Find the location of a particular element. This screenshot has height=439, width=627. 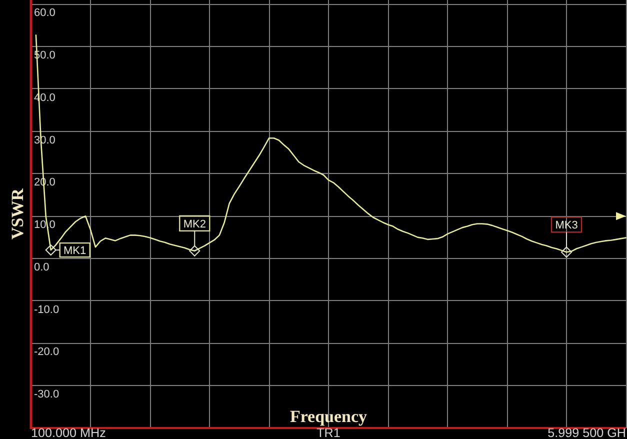

annotation: TR1 is located at coordinates (328, 432).